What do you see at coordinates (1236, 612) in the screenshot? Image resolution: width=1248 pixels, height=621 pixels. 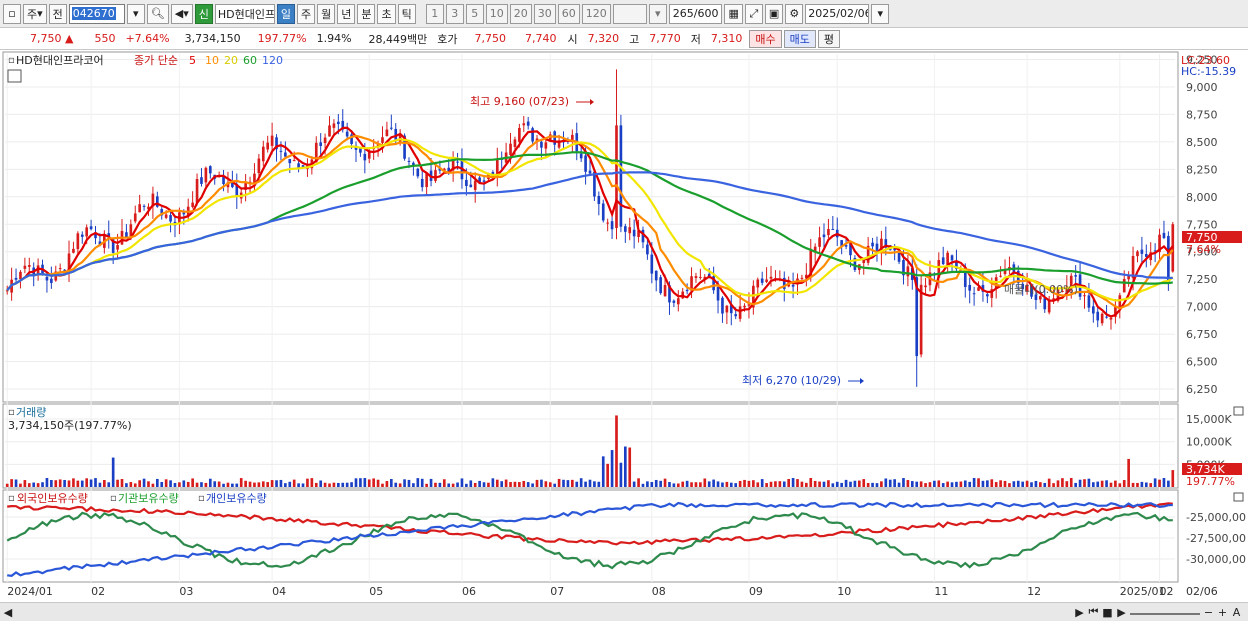 I see `font-size-icon: A` at bounding box center [1236, 612].